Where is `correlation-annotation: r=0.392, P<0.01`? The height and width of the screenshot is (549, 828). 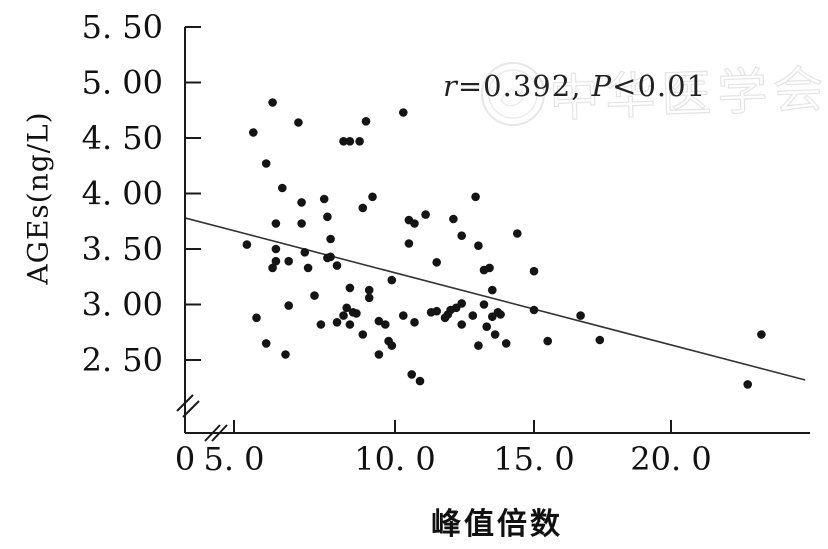 correlation-annotation: r=0.392, P<0.01 is located at coordinates (574, 86).